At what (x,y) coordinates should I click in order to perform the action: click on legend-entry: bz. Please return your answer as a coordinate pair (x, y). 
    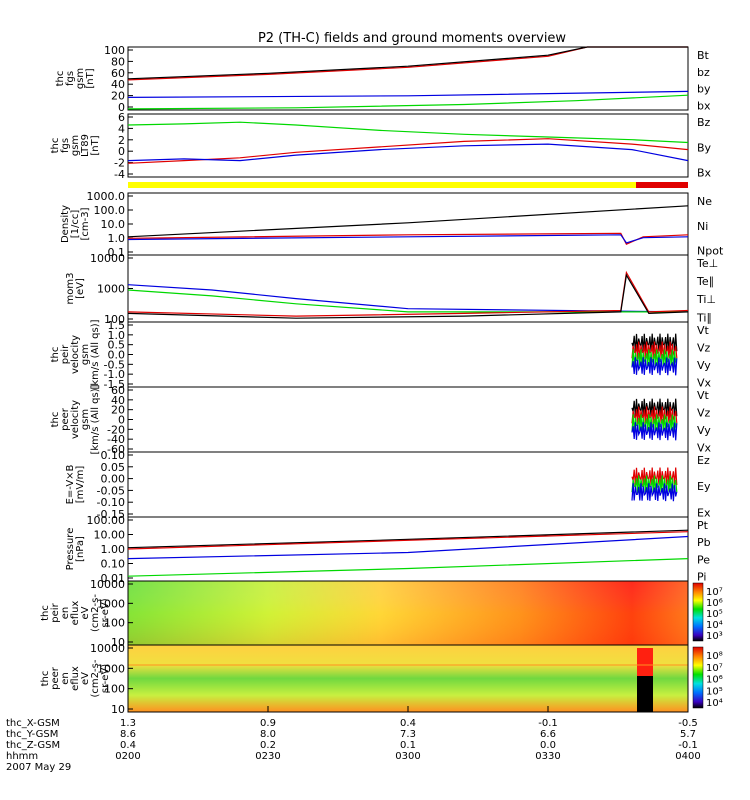
    Looking at the image, I should click on (703, 72).